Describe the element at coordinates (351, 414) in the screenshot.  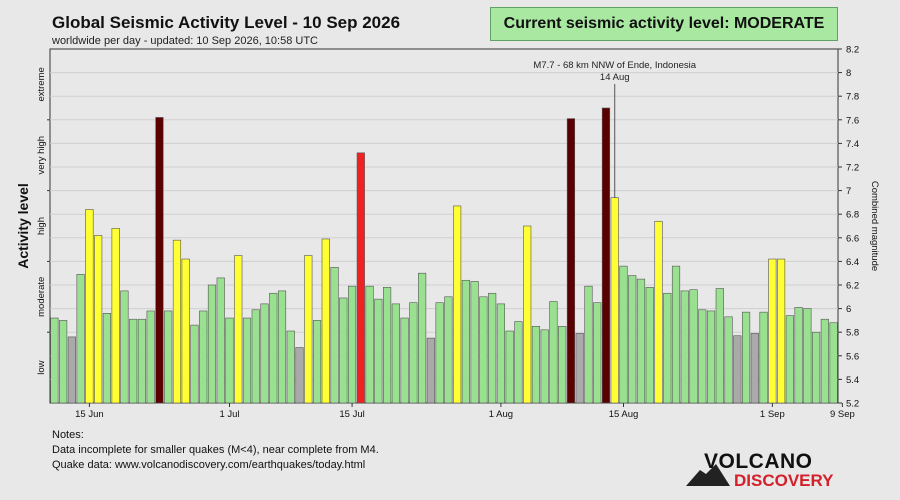
I see `x-tick-label: 15 Jul` at that location.